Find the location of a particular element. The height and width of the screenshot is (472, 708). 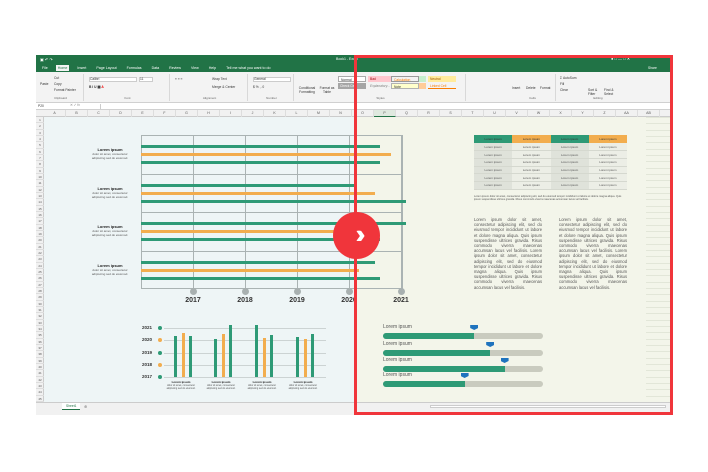

tab-help: Help is located at coordinates (212, 68).